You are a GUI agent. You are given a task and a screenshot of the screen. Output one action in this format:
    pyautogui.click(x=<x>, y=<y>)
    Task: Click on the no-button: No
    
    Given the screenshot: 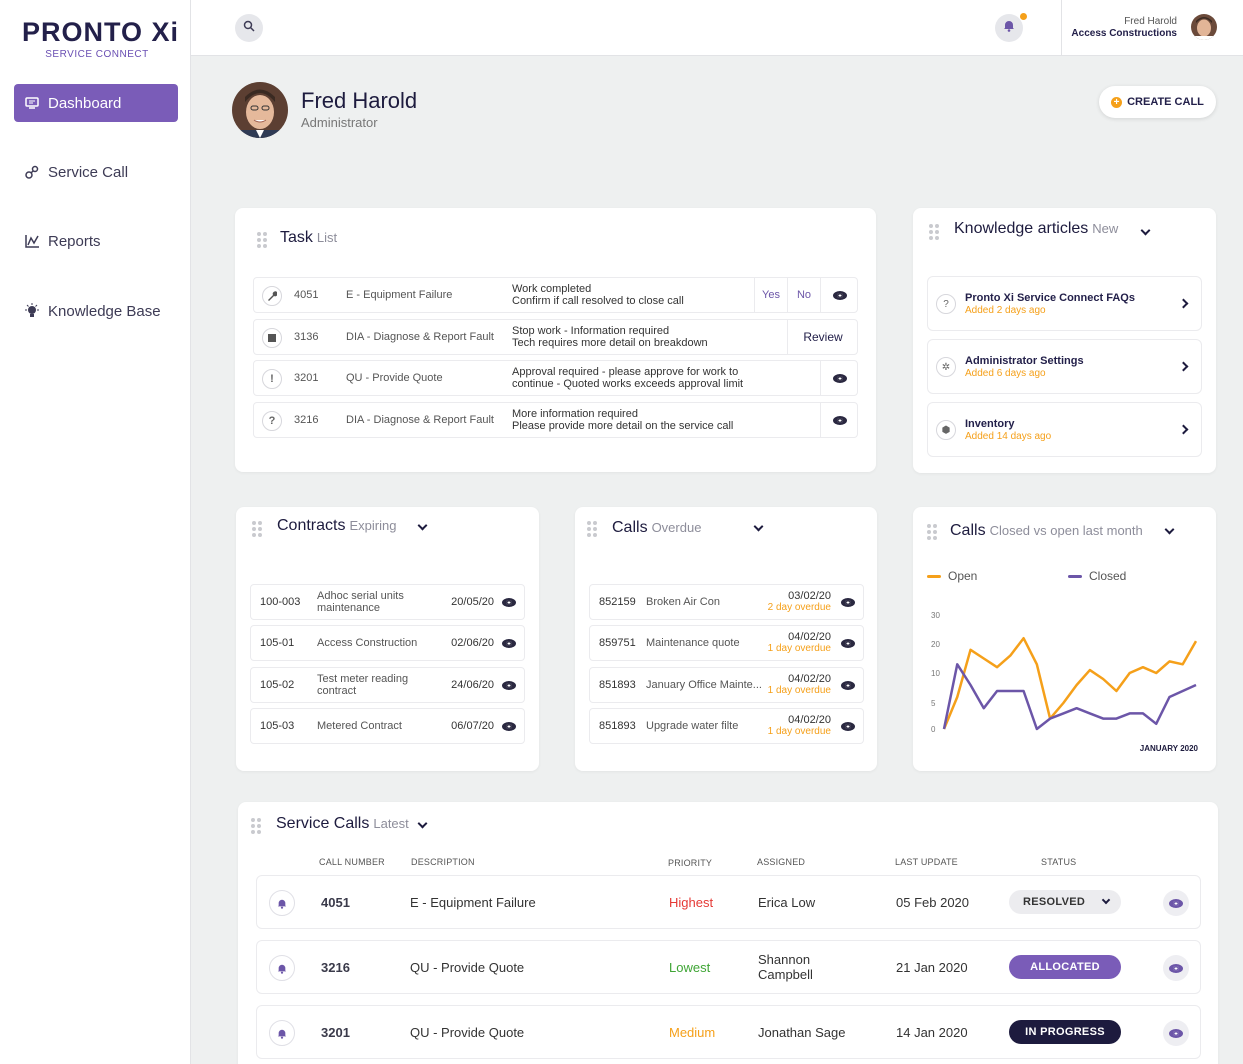 What is the action you would take?
    pyautogui.click(x=803, y=295)
    